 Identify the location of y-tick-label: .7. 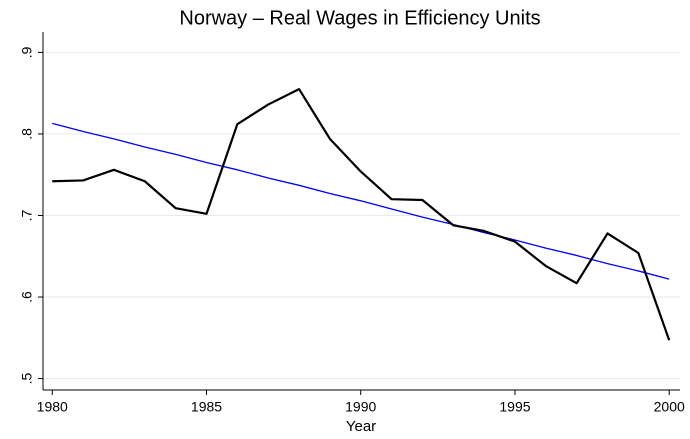
(27, 215).